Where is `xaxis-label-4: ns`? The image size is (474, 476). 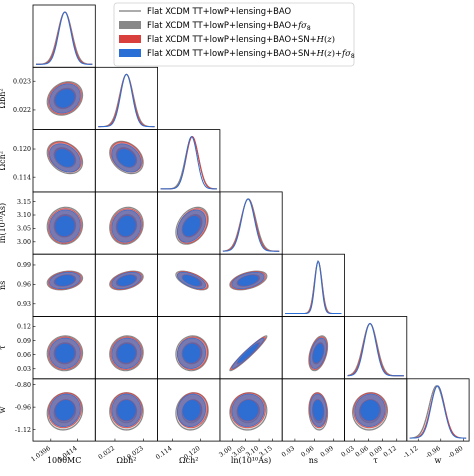 xaxis-label-4: ns is located at coordinates (313, 460).